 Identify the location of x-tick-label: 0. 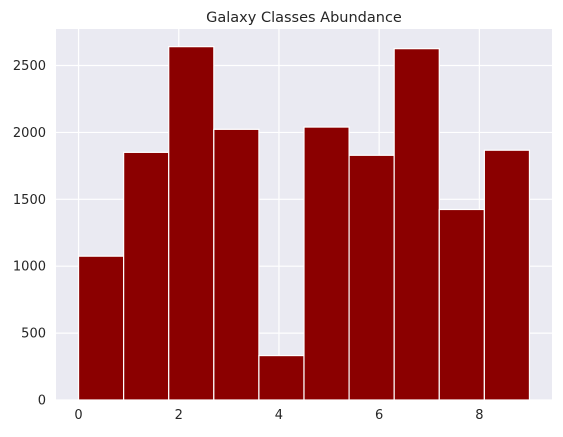
(78, 415).